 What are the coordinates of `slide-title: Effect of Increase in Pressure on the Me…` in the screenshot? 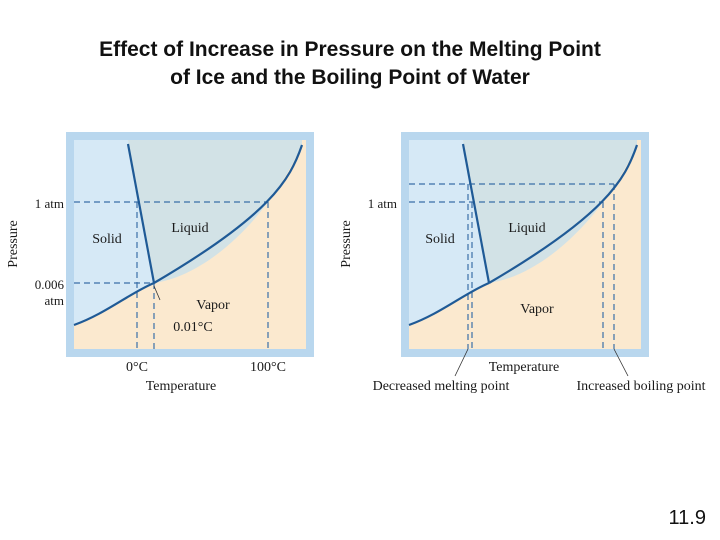 It's located at (350, 64).